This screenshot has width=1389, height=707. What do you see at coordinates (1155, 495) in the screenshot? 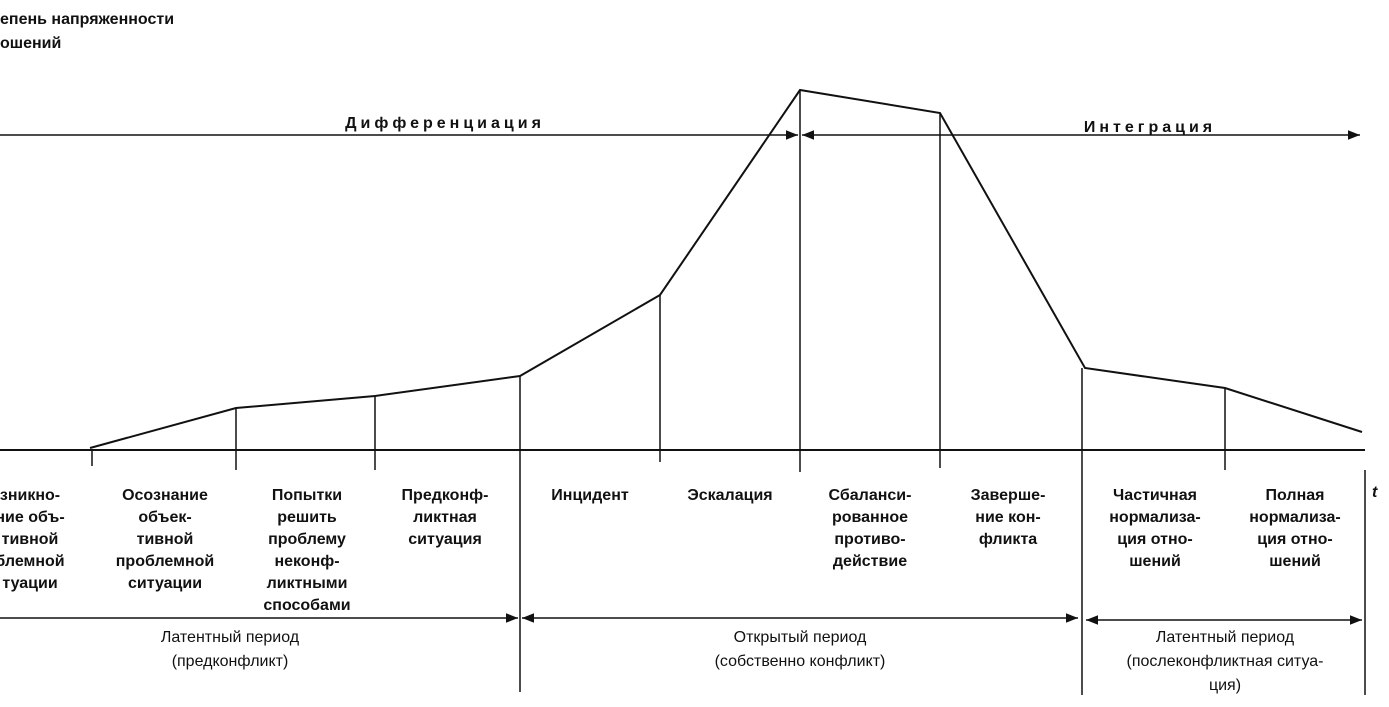
I see `stage-label: Частичная` at bounding box center [1155, 495].